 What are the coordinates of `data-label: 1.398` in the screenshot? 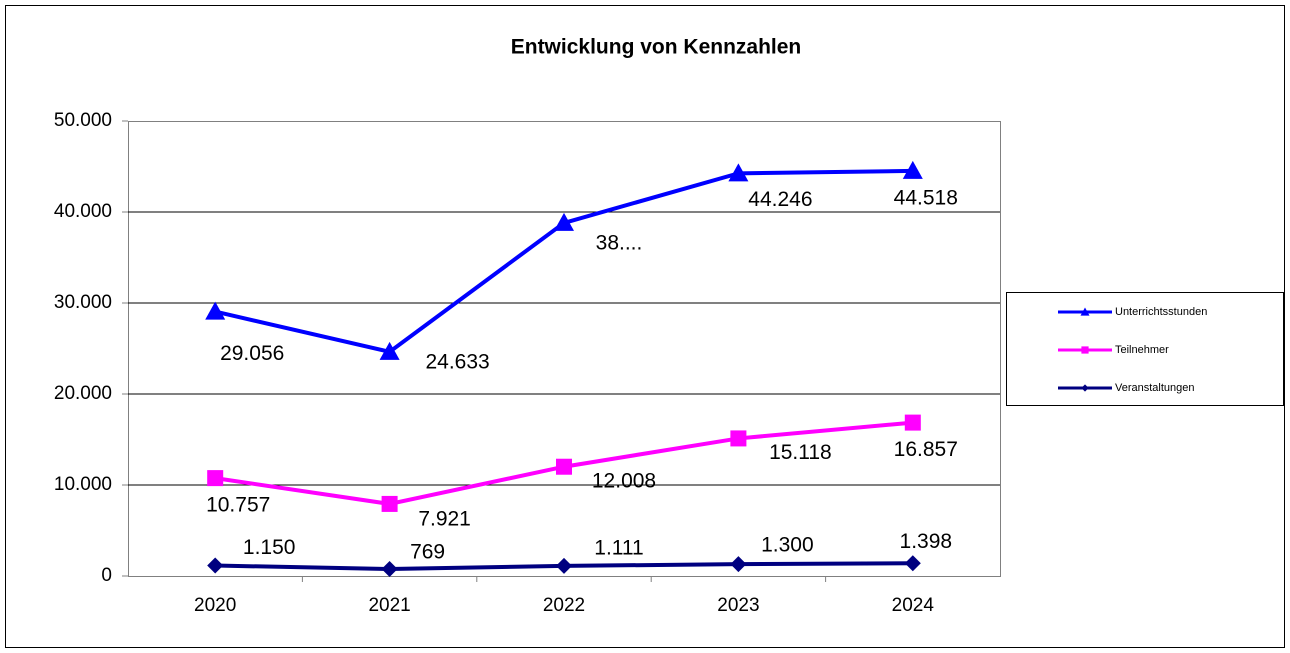 It's located at (926, 541).